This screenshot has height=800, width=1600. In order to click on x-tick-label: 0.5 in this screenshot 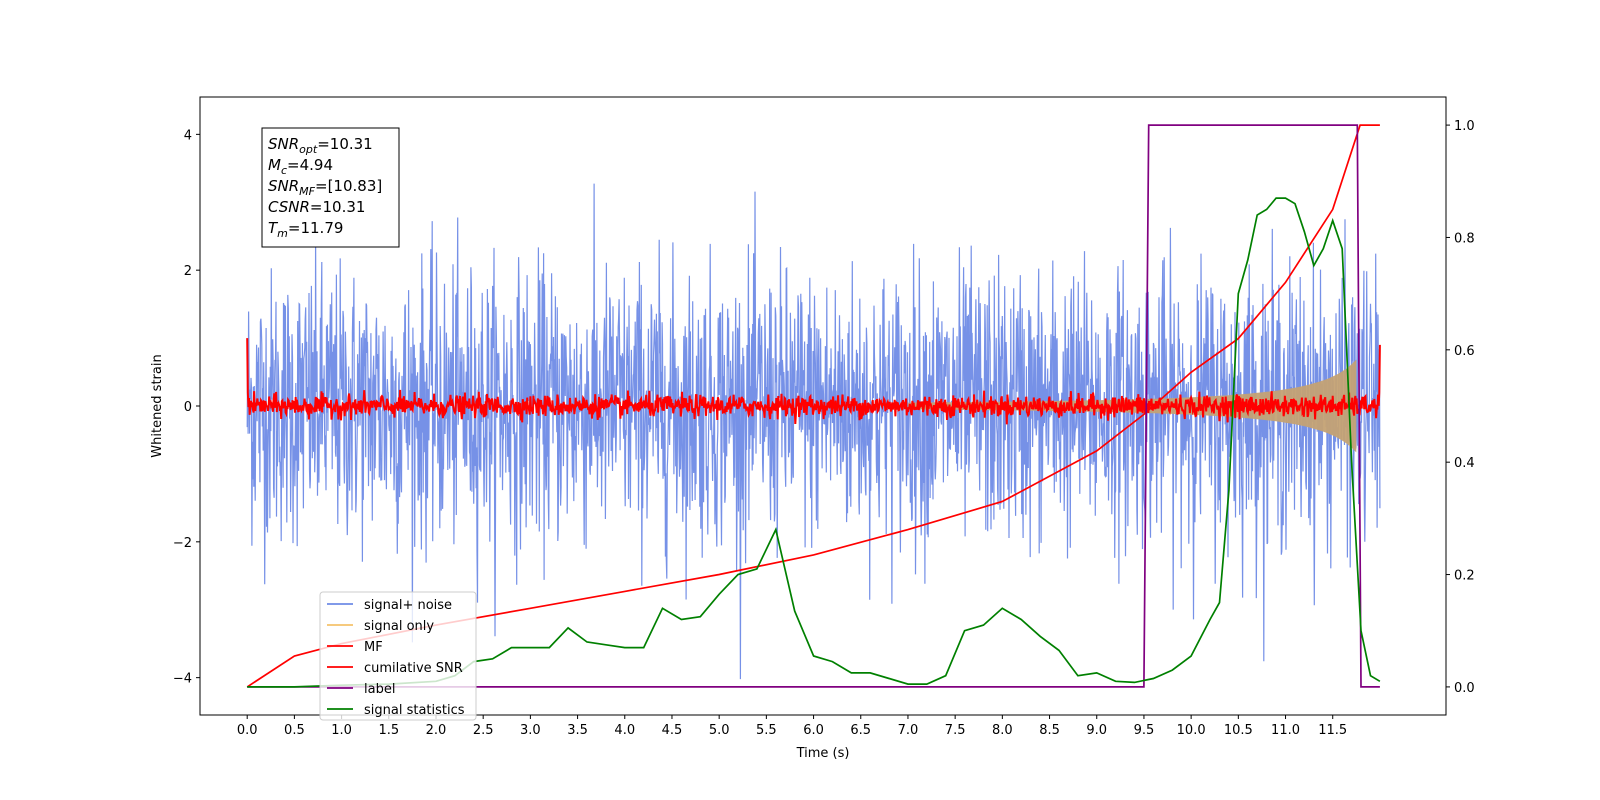, I will do `click(294, 730)`.